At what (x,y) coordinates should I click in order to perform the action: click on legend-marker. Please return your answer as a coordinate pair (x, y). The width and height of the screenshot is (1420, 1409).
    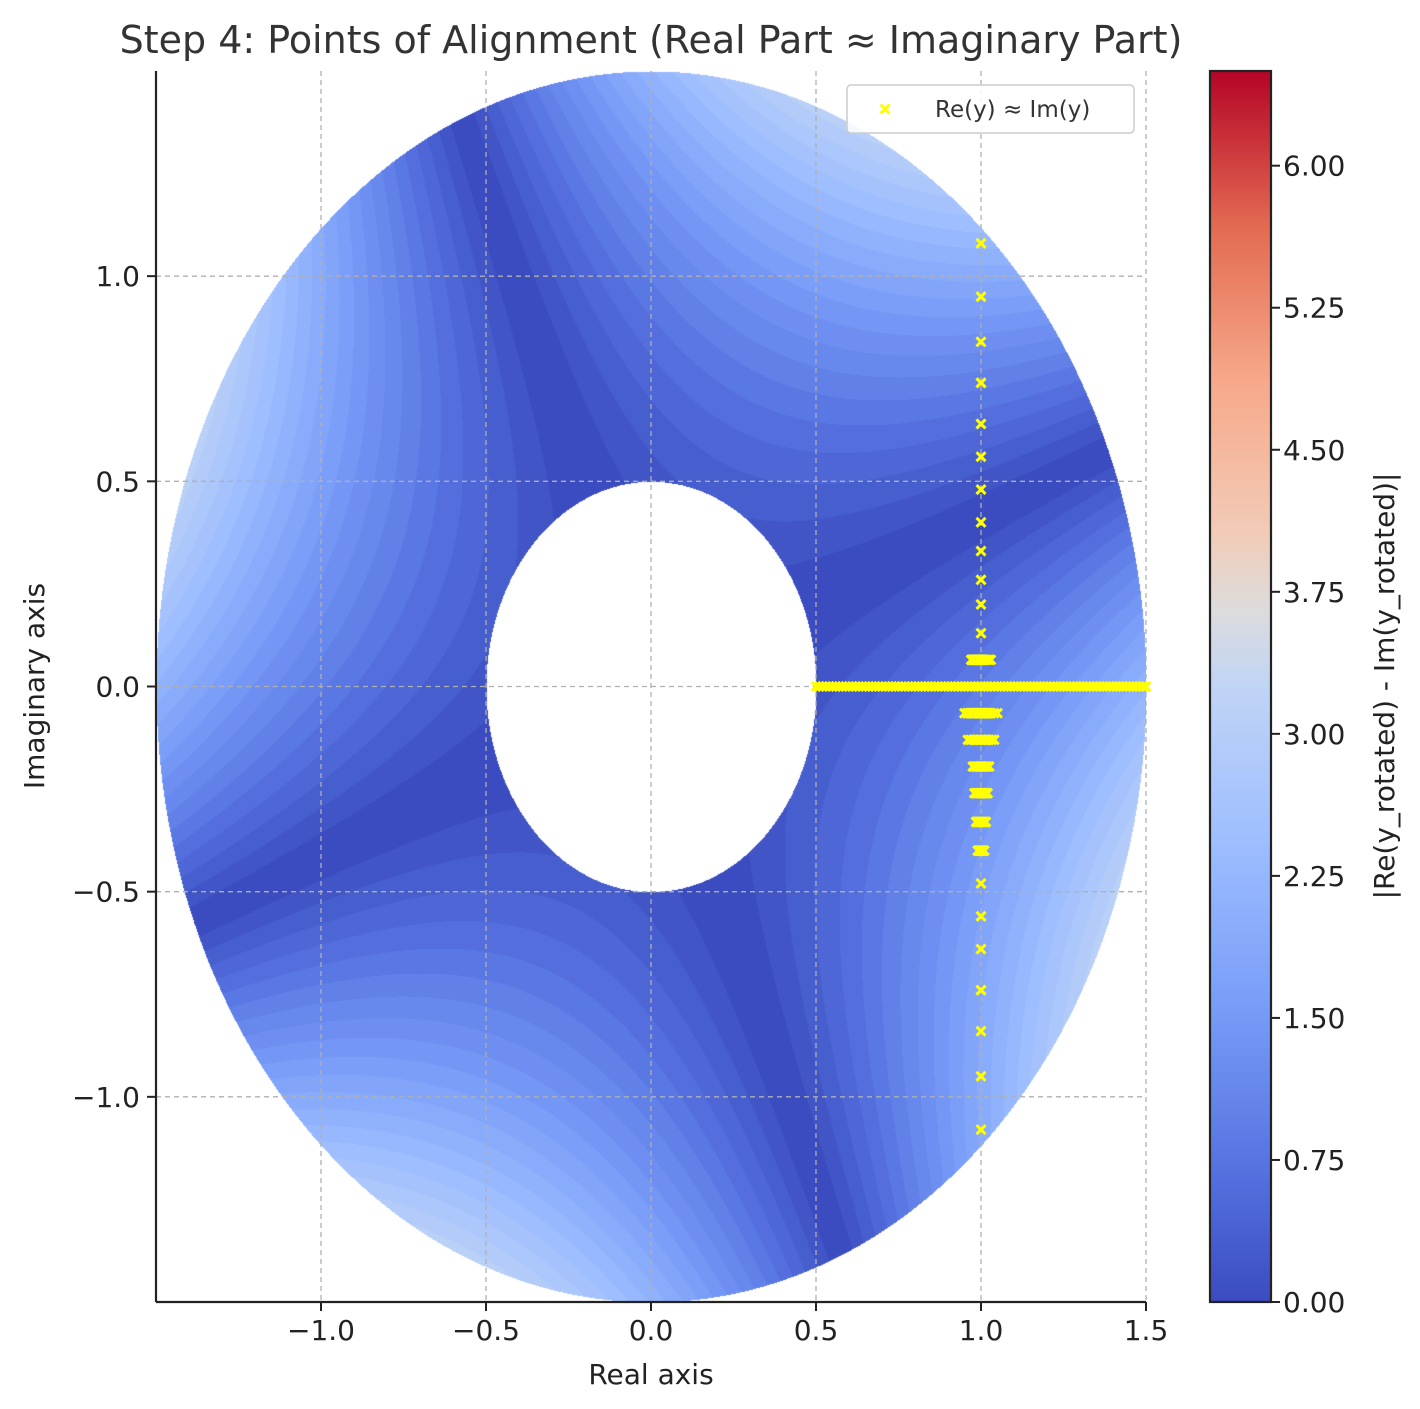
    Looking at the image, I should click on (885, 109).